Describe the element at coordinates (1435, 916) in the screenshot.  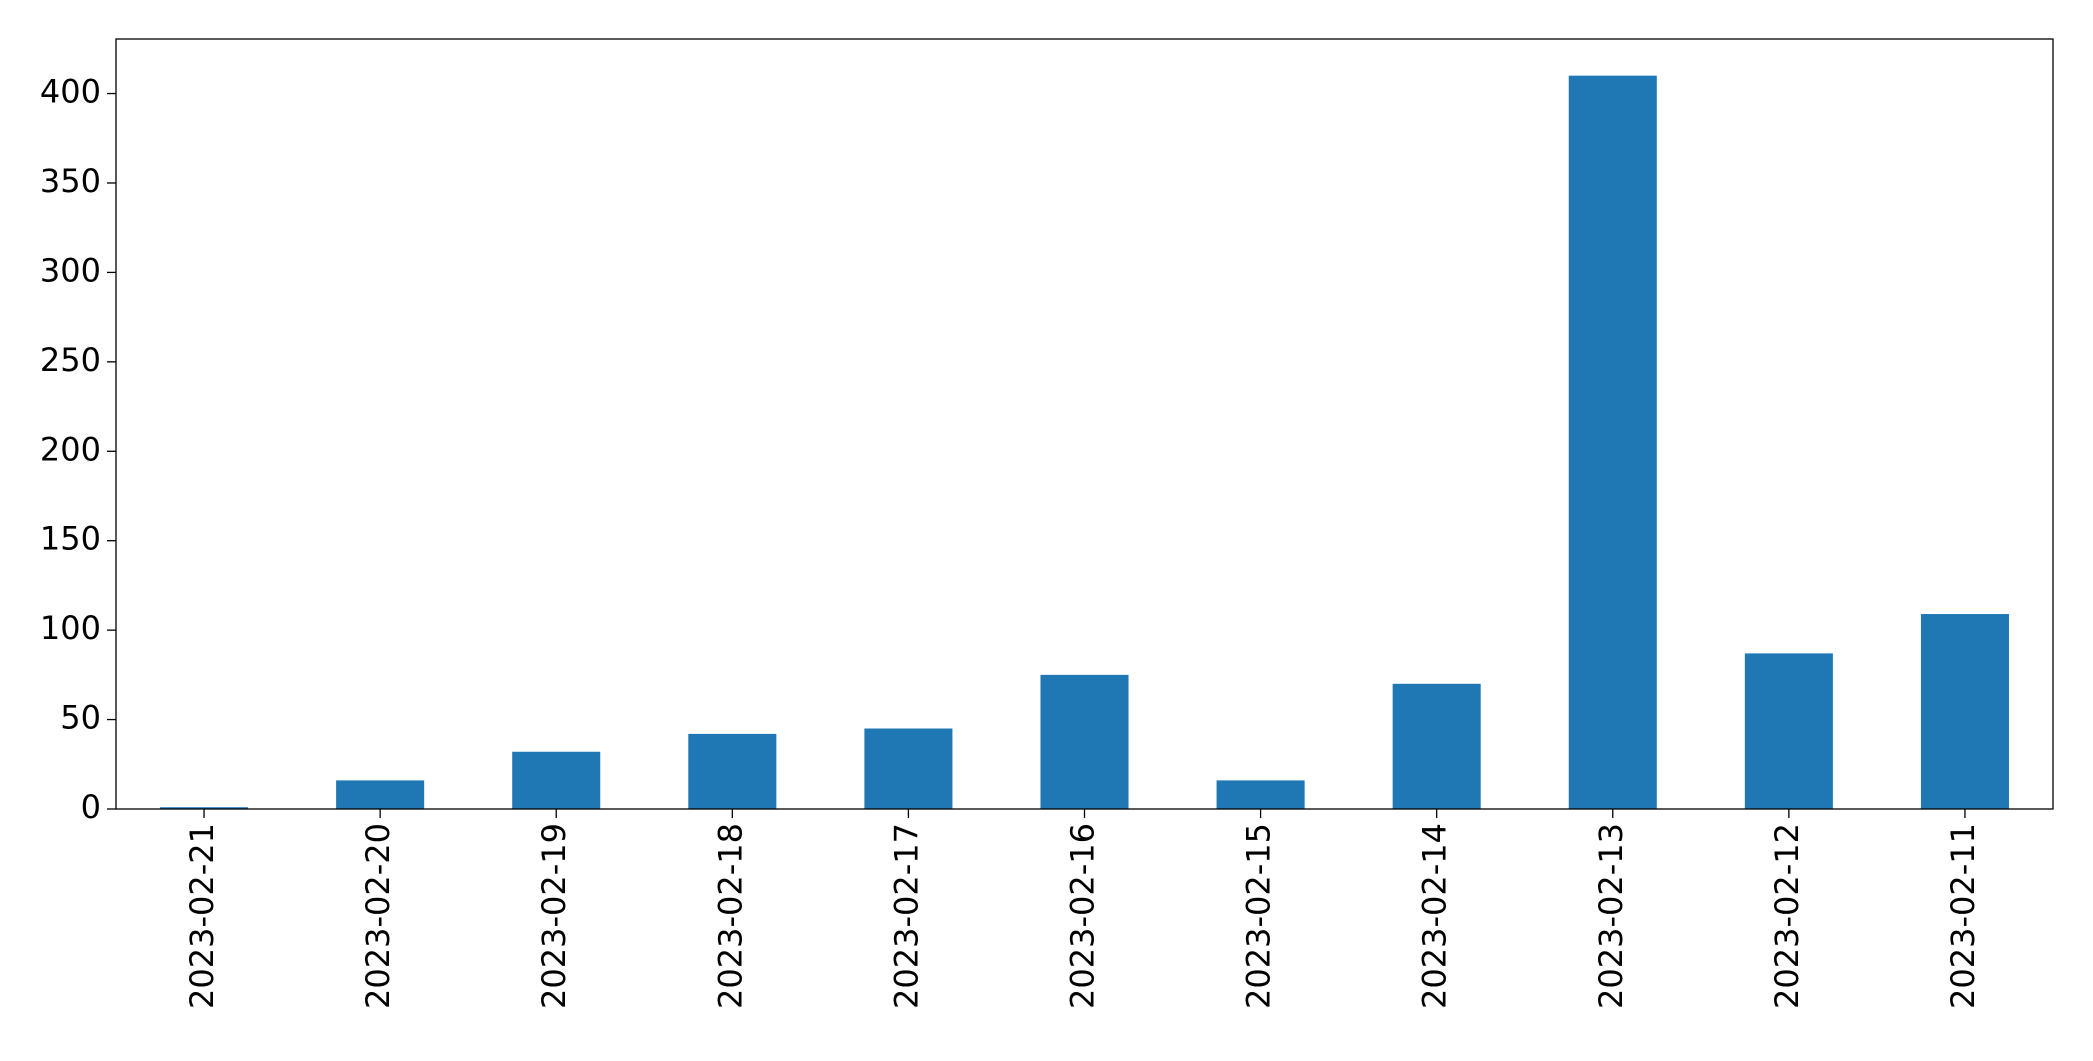
I see `x-tick-label: 2023-02-14` at that location.